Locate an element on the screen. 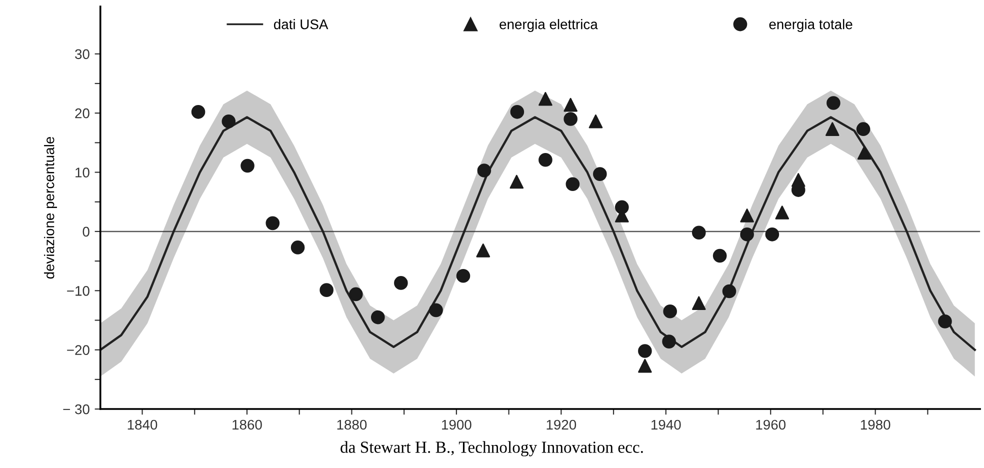 This screenshot has height=468, width=984. x-tick-label: 1920 is located at coordinates (561, 425).